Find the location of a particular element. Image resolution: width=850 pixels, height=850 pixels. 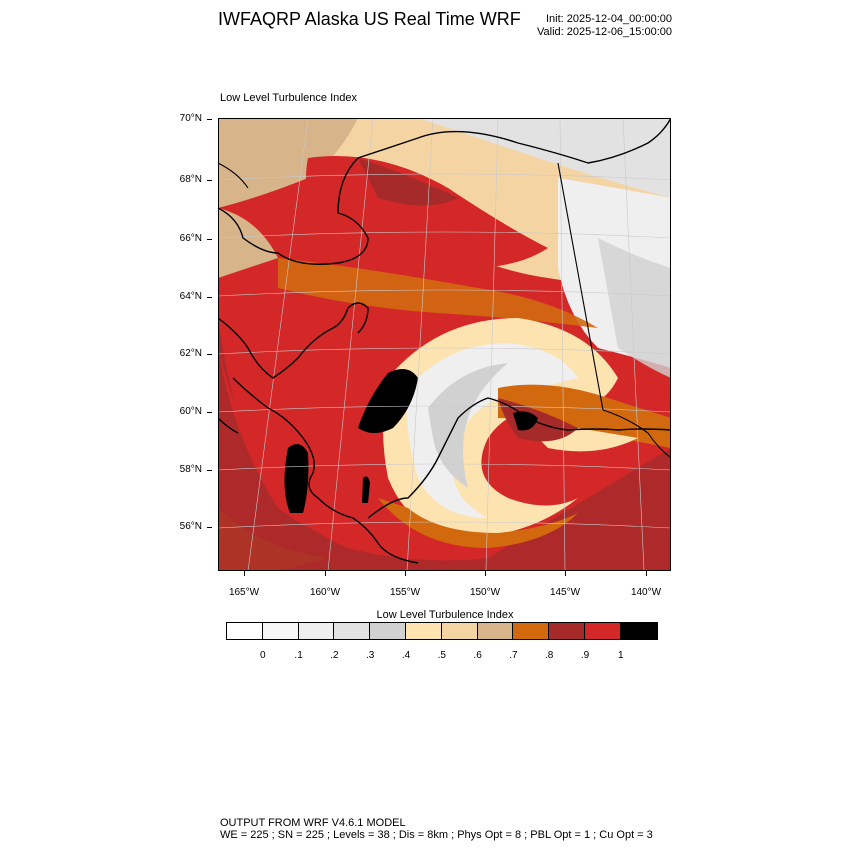

colorbar-label: .3 is located at coordinates (370, 655).